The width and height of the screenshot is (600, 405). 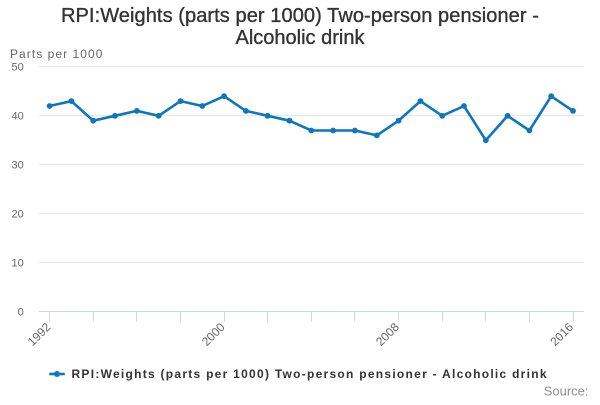 I want to click on svg-text: Alcoholic drink, so click(x=301, y=38).